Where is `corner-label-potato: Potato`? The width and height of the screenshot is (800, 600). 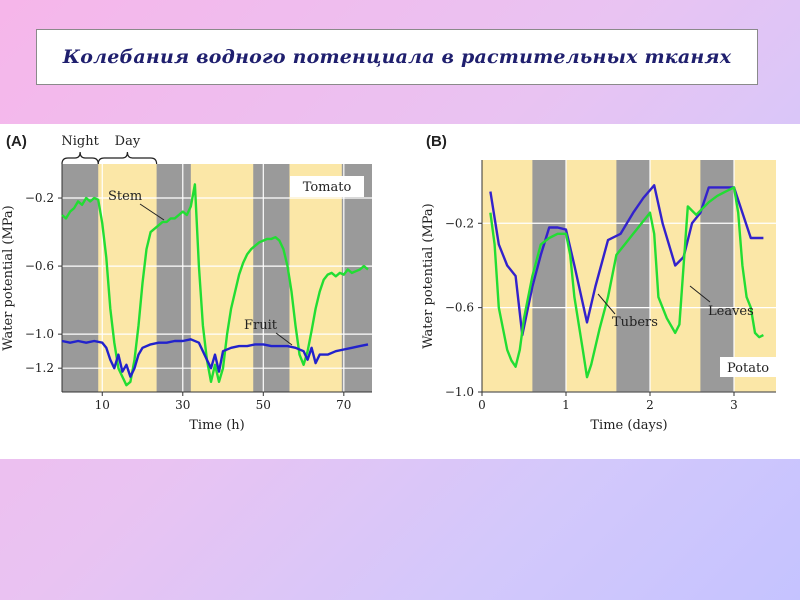 corner-label-potato: Potato is located at coordinates (748, 368).